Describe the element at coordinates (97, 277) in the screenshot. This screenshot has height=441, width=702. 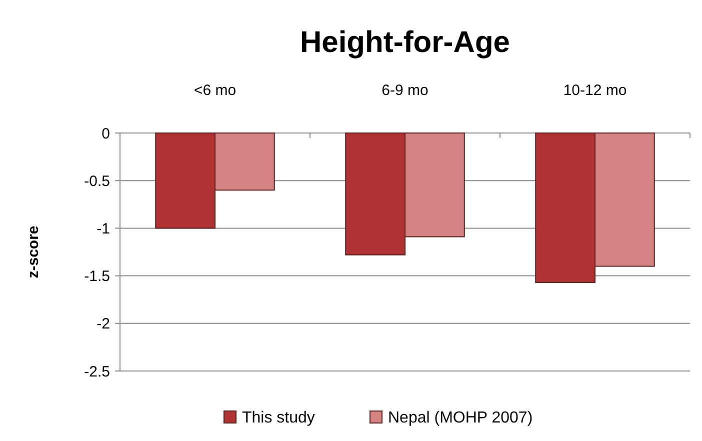
I see `y-tick-label: -1.5` at that location.